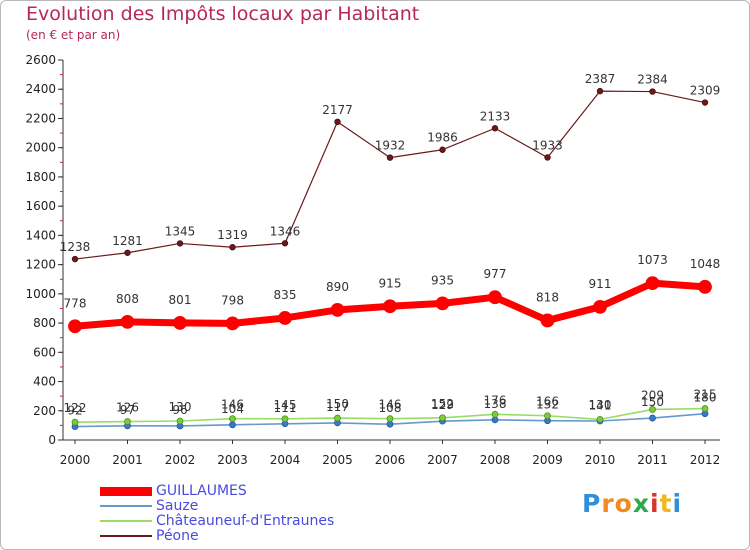  What do you see at coordinates (40, 148) in the screenshot?
I see `y-tick-label: 2000` at bounding box center [40, 148].